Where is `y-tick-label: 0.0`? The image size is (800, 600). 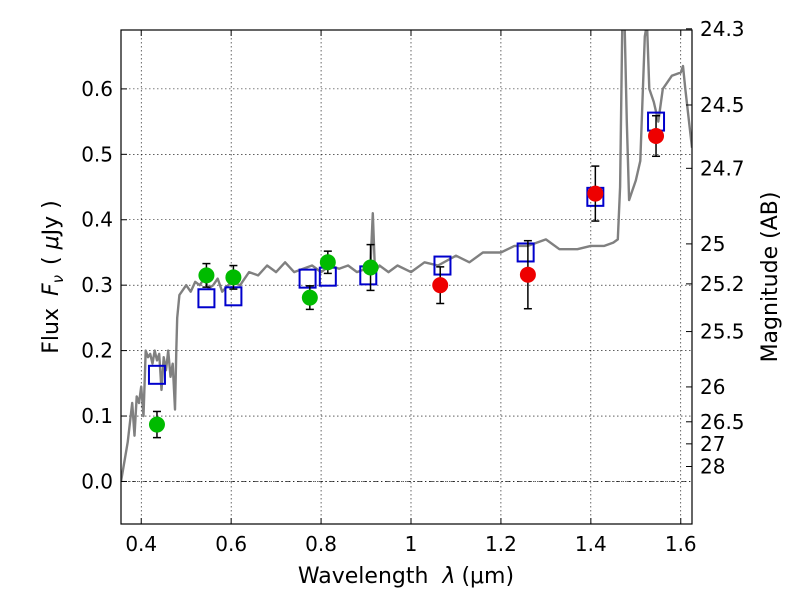
y-tick-label: 0.0 is located at coordinates (97, 481).